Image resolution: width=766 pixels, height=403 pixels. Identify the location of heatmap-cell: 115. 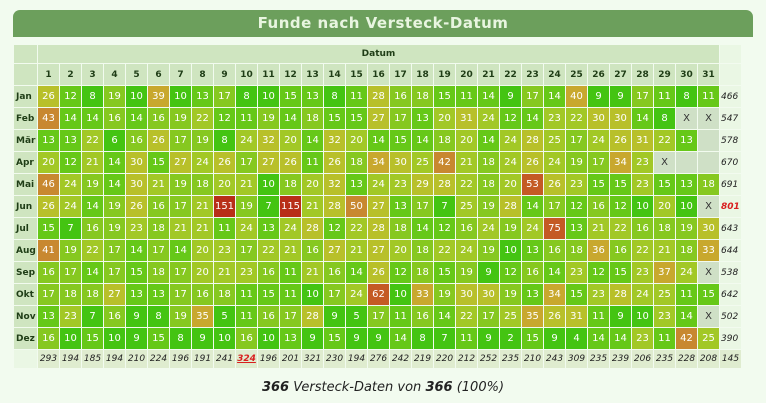
(290, 206).